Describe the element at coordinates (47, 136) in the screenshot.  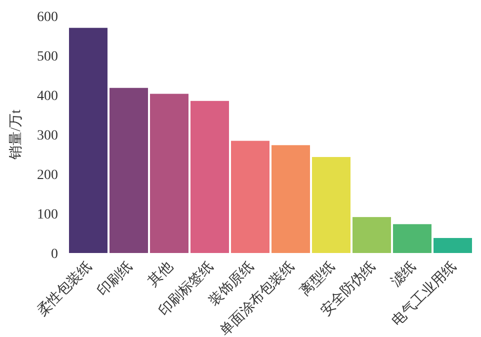
I see `y-tick-label: 300` at that location.